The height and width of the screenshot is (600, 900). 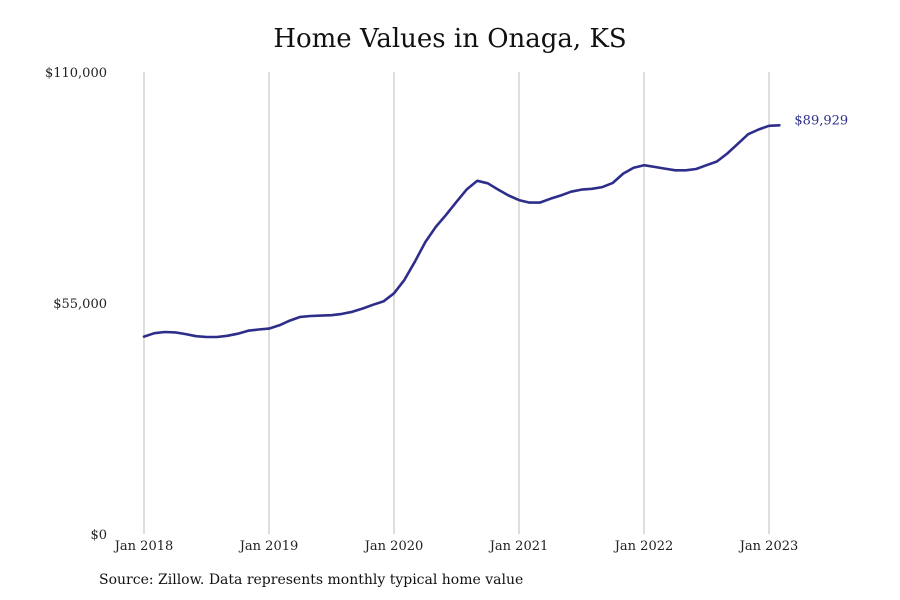 I want to click on x-tick-label: Jan 2022, so click(x=643, y=546).